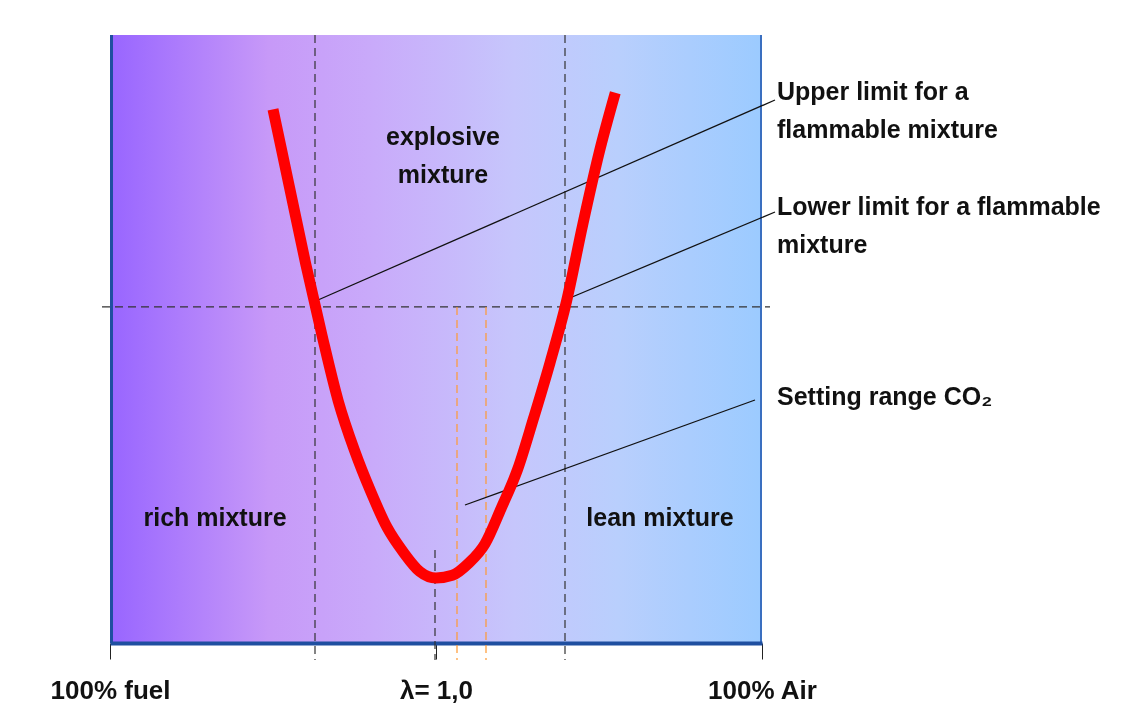  What do you see at coordinates (215, 517) in the screenshot?
I see `annotation: rich mixture` at bounding box center [215, 517].